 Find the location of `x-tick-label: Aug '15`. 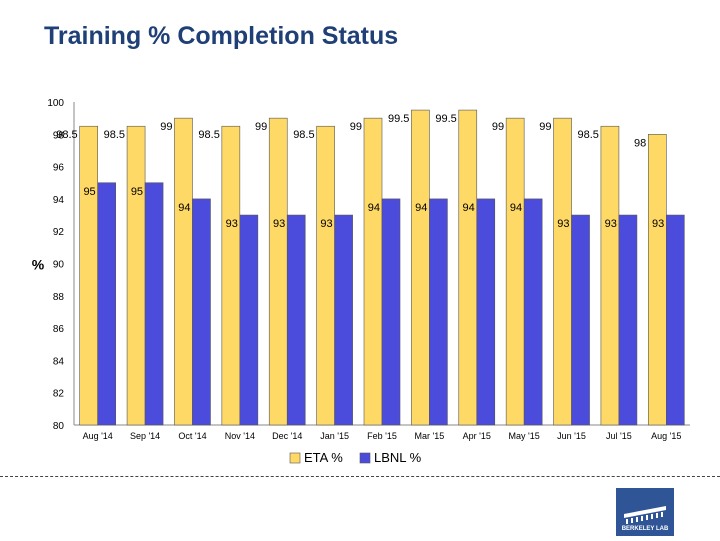

x-tick-label: Aug '15 is located at coordinates (666, 436).